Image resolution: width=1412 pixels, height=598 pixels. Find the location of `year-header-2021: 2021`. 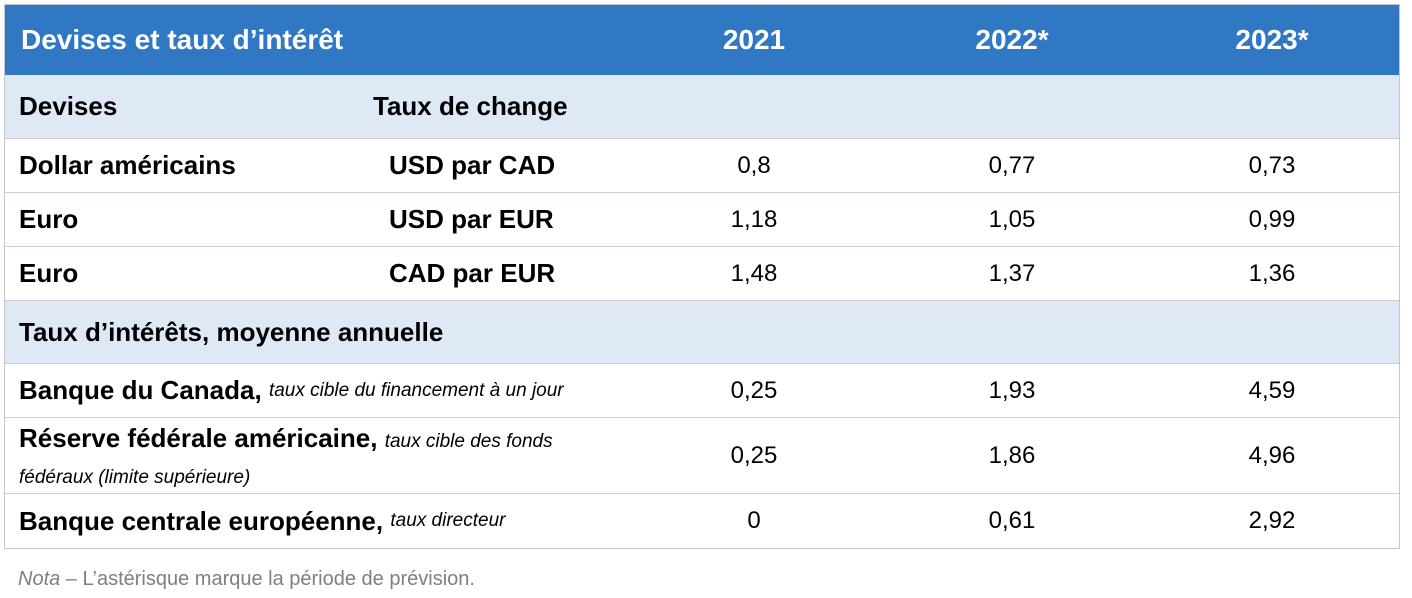

year-header-2021: 2021 is located at coordinates (754, 39).